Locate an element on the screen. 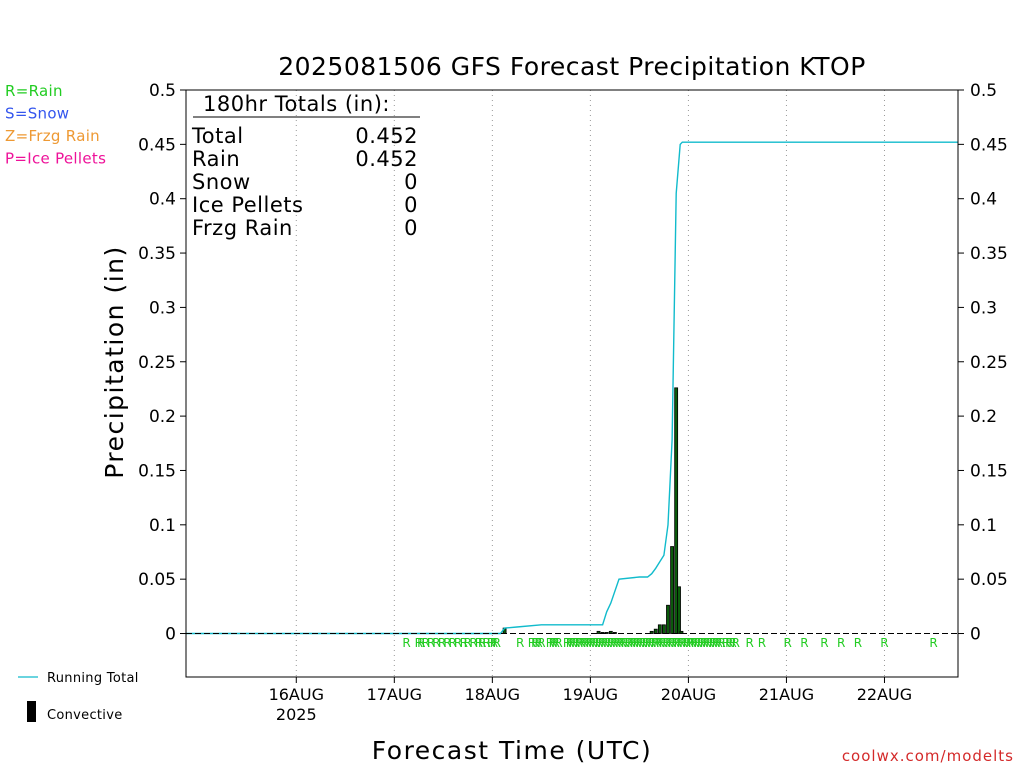 The height and width of the screenshot is (768, 1024). totals-heading: 180hr Totals (in): is located at coordinates (296, 104).